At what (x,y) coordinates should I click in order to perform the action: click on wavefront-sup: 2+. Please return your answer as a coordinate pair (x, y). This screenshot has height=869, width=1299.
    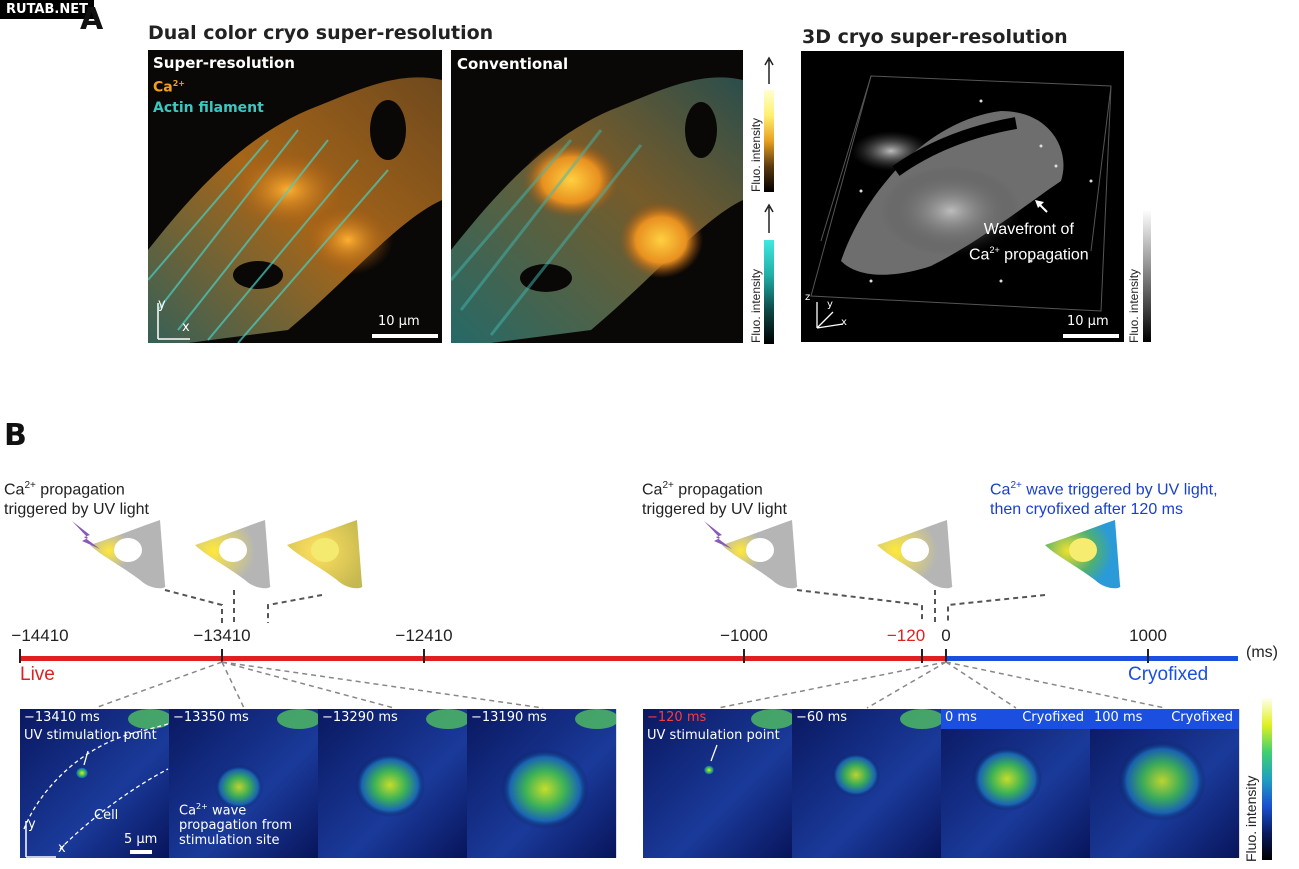
    Looking at the image, I should click on (994, 250).